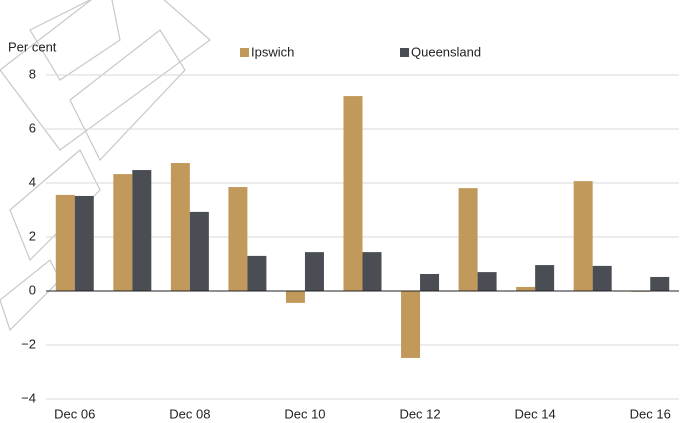 This screenshot has height=423, width=686. What do you see at coordinates (32, 289) in the screenshot?
I see `y-tick-label: 0` at bounding box center [32, 289].